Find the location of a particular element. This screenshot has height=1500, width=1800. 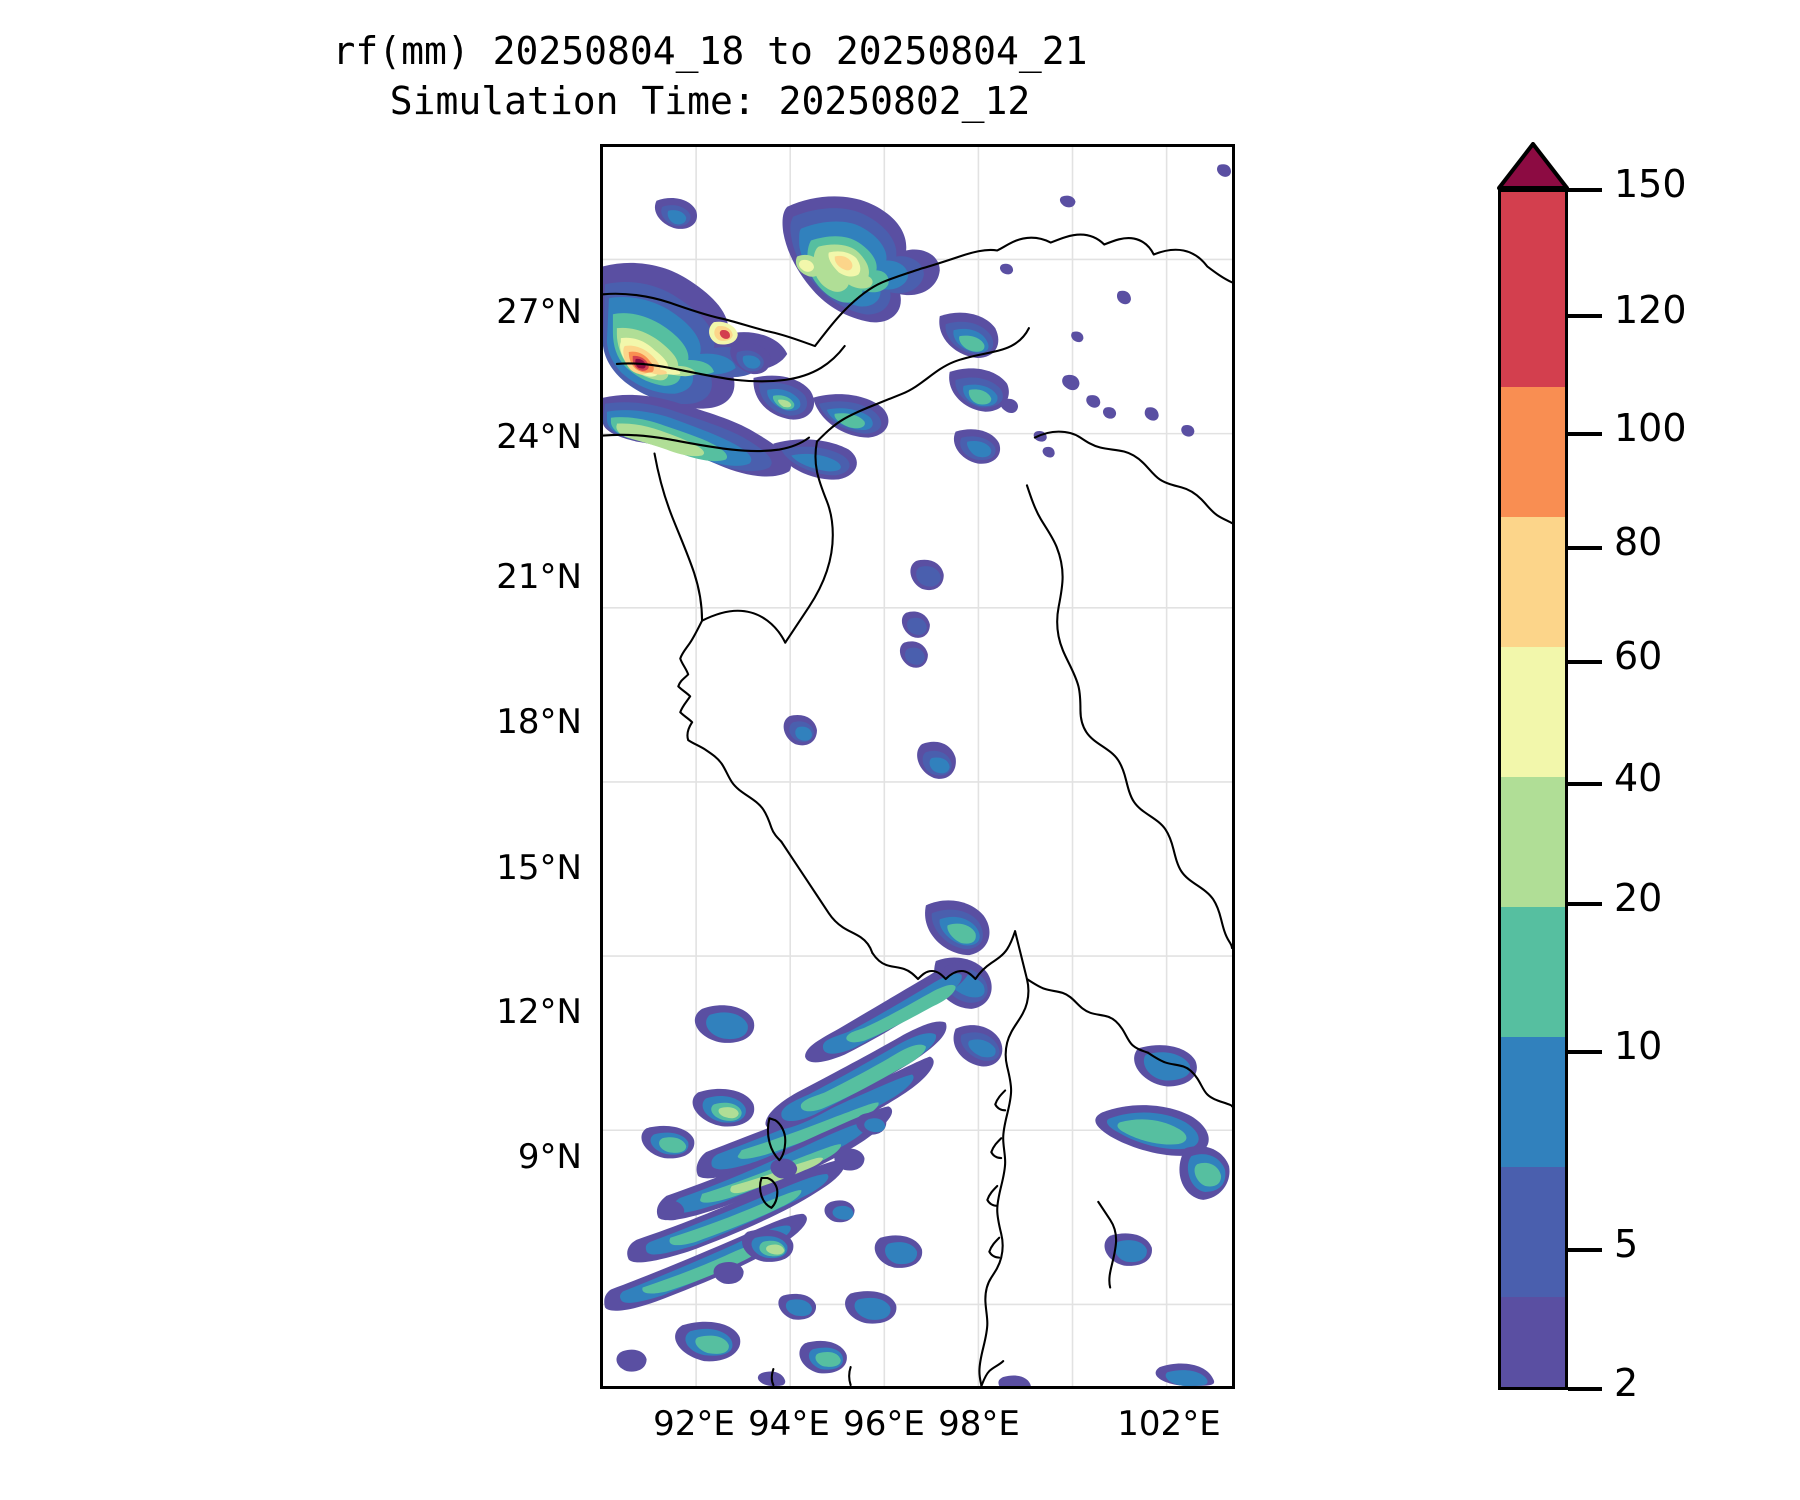

ytick-label-21N: 21°N is located at coordinates (539, 577).